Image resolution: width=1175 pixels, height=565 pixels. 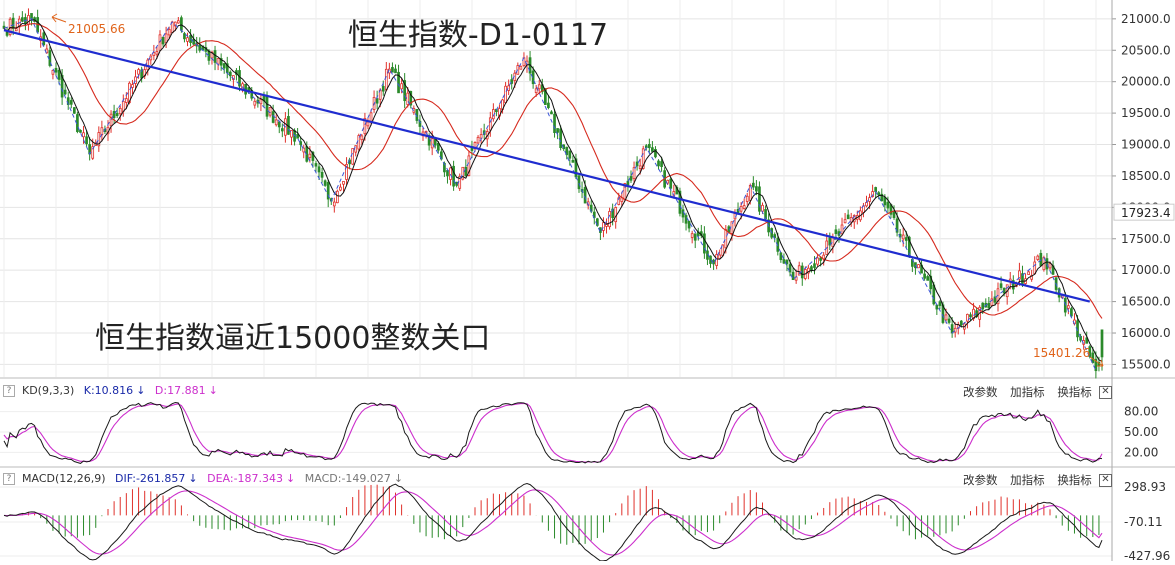 What do you see at coordinates (1074, 480) in the screenshot?
I see `macd-switch-indicator-button: 换指标` at bounding box center [1074, 480].